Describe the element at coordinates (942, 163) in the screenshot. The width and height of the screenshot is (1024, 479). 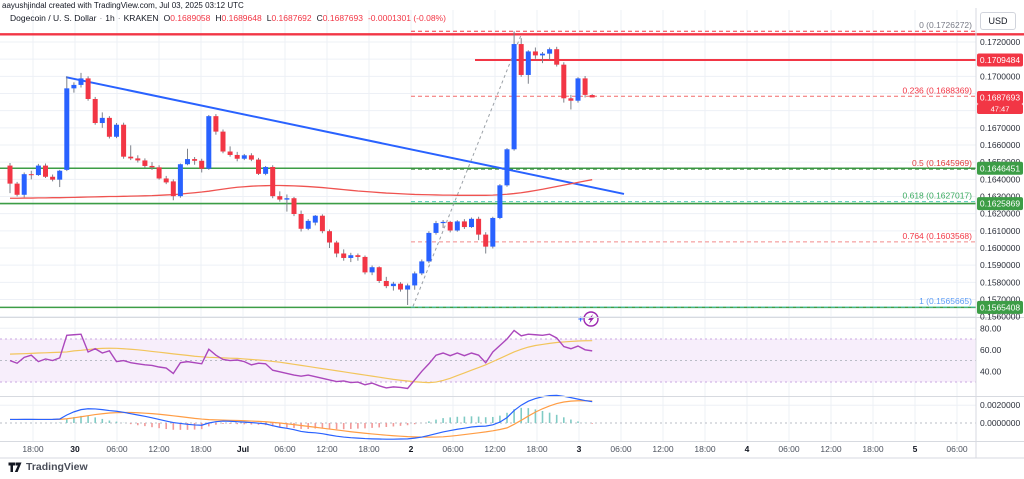
I see `fib-label: 0.5 (0.1645969)` at that location.